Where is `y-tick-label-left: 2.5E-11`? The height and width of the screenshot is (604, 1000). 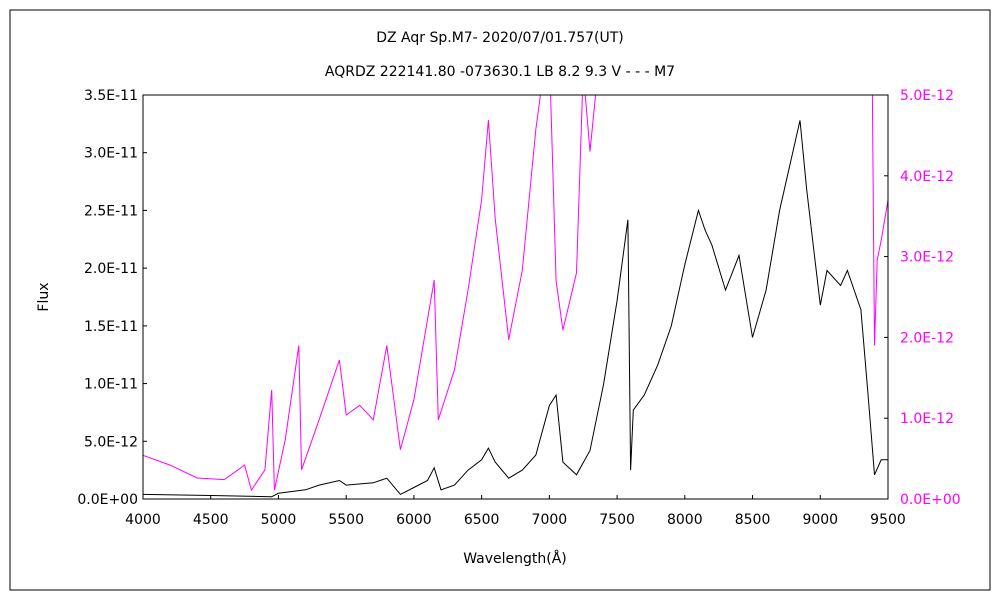 y-tick-label-left: 2.5E-11 is located at coordinates (111, 211).